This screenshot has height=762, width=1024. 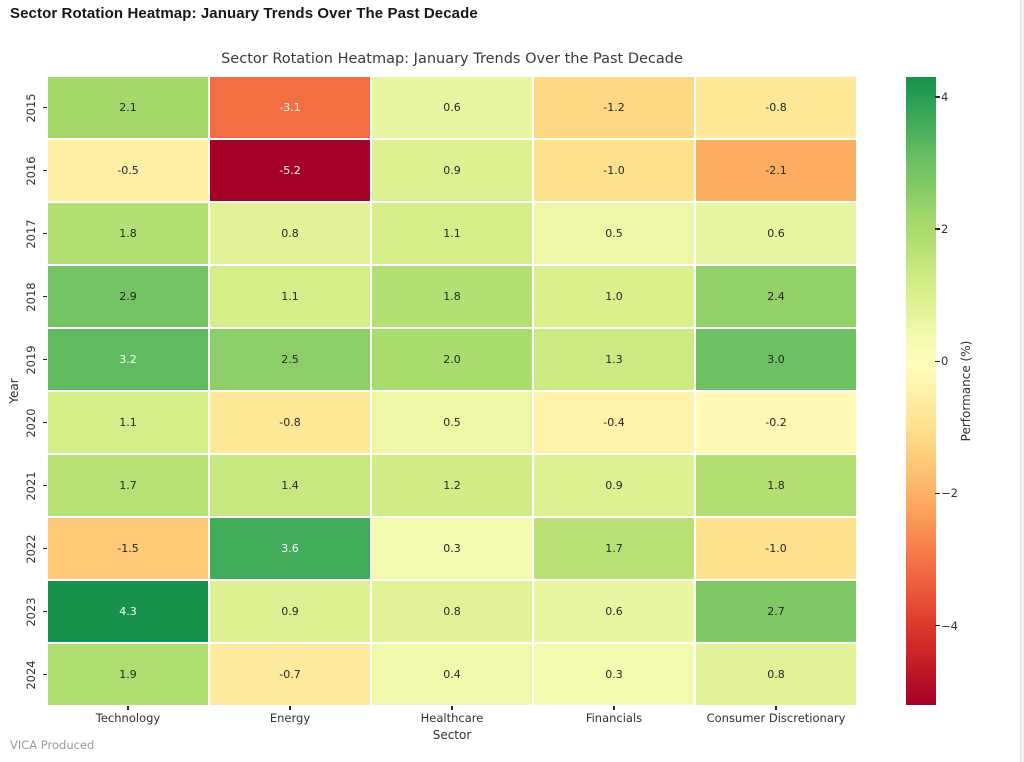 I want to click on heatmap-cell: -3.1, so click(x=290, y=107).